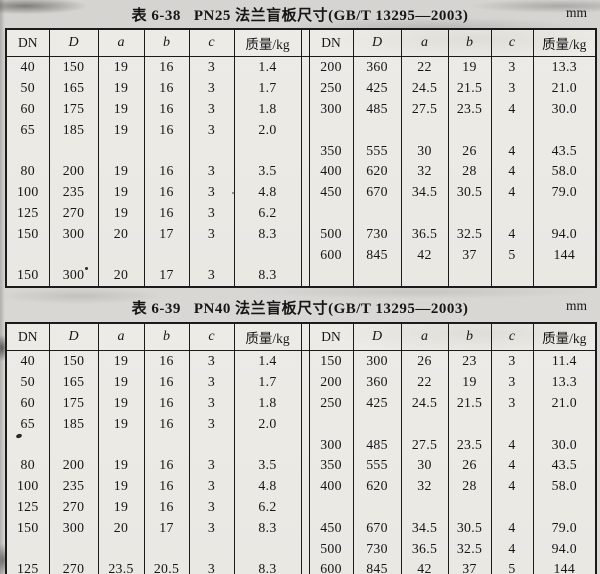  I want to click on table-cell: 100, so click(27, 192).